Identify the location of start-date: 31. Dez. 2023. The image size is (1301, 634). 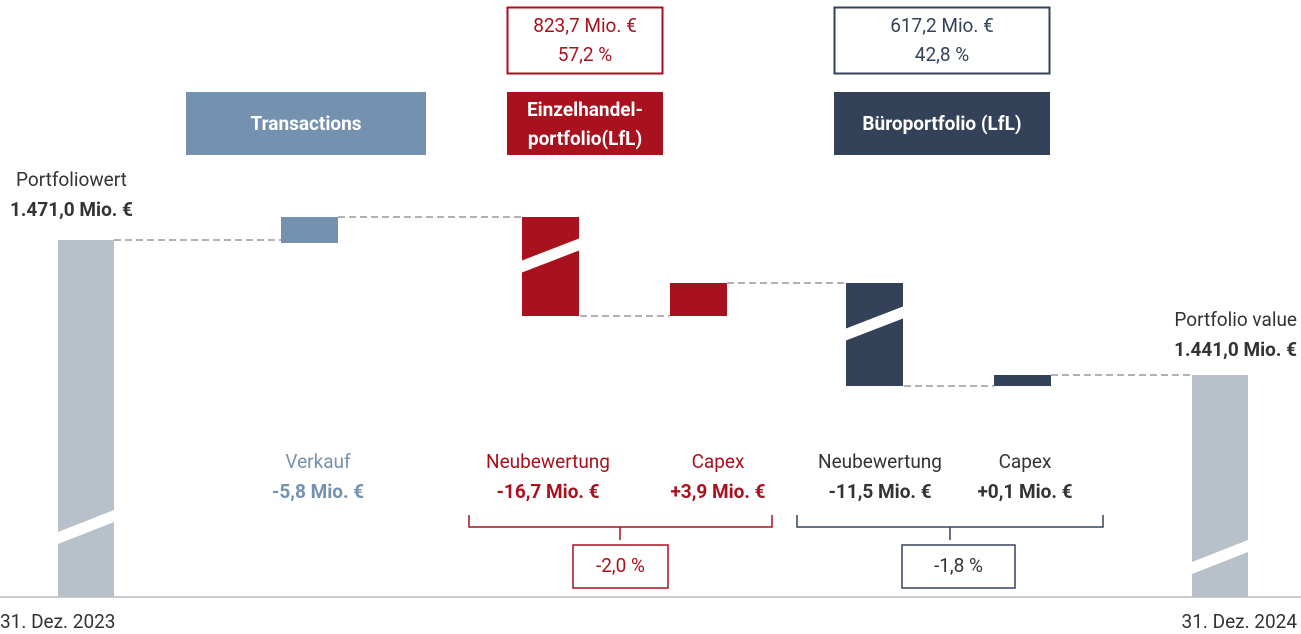
(58, 621).